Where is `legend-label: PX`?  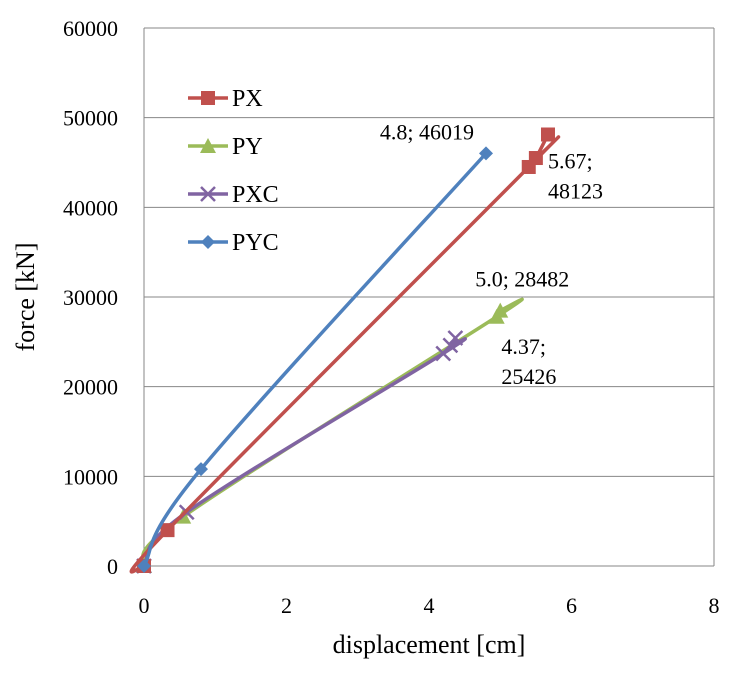 legend-label: PX is located at coordinates (247, 99).